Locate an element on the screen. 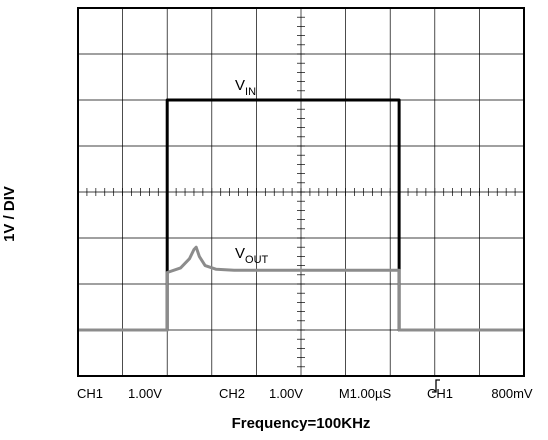  trace-label: VIN is located at coordinates (245, 87).